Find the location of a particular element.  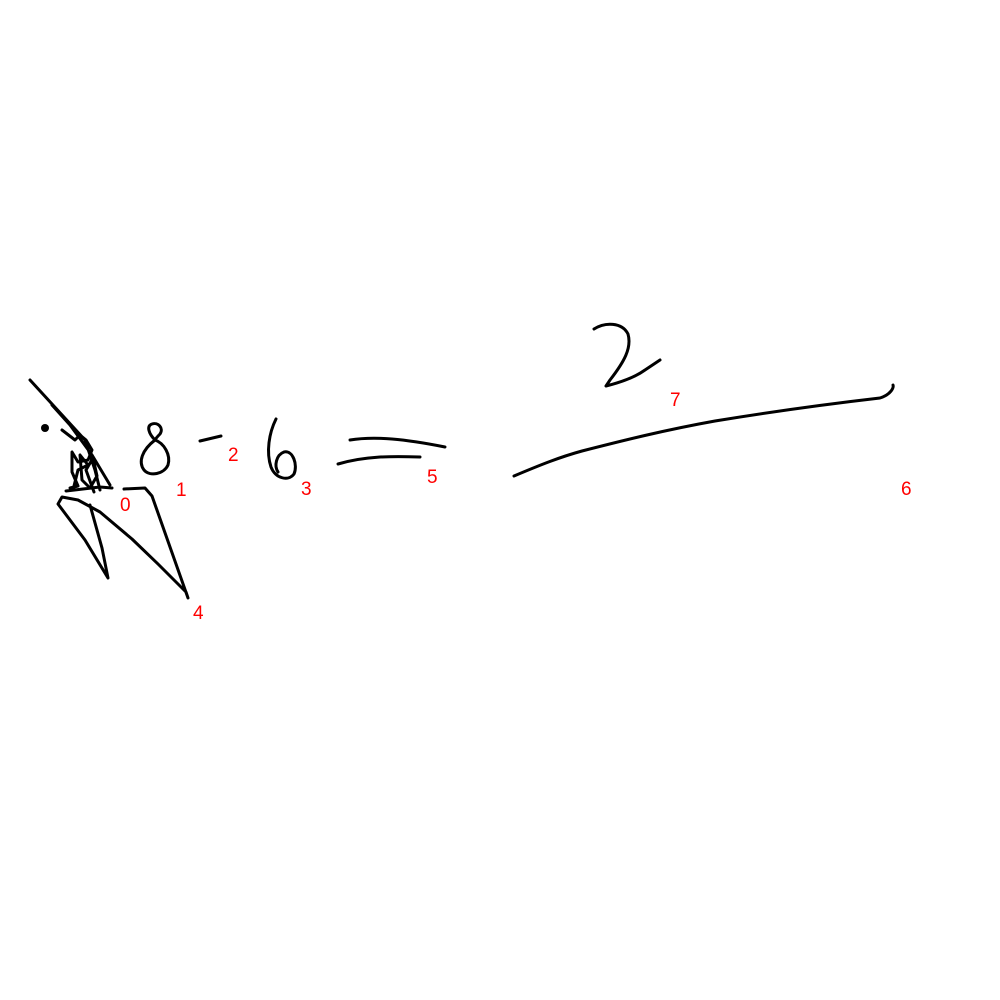

stroke-index-label: 0 is located at coordinates (125, 505).